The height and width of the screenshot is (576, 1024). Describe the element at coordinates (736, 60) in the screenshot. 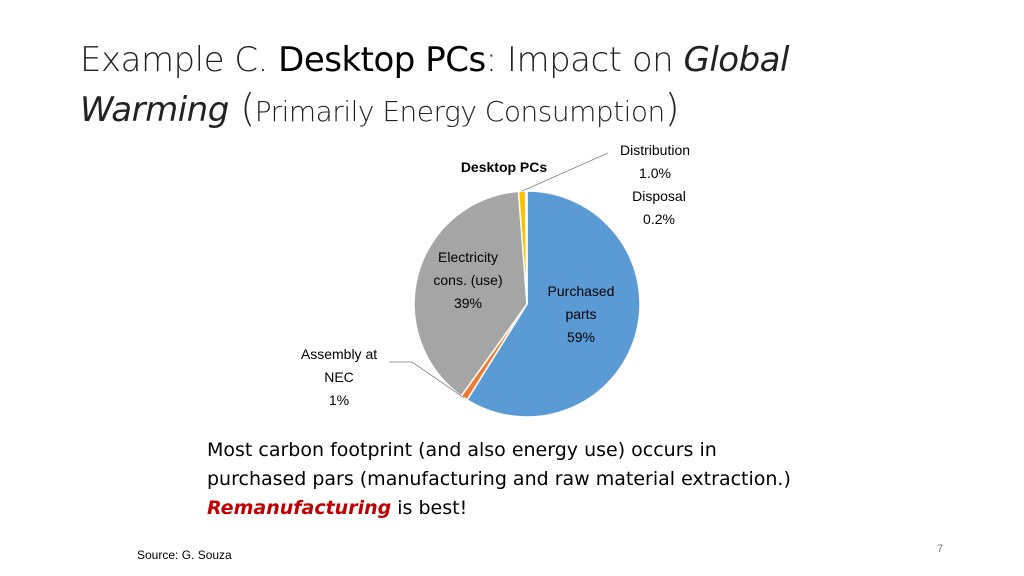

I see `title-global: Global` at that location.